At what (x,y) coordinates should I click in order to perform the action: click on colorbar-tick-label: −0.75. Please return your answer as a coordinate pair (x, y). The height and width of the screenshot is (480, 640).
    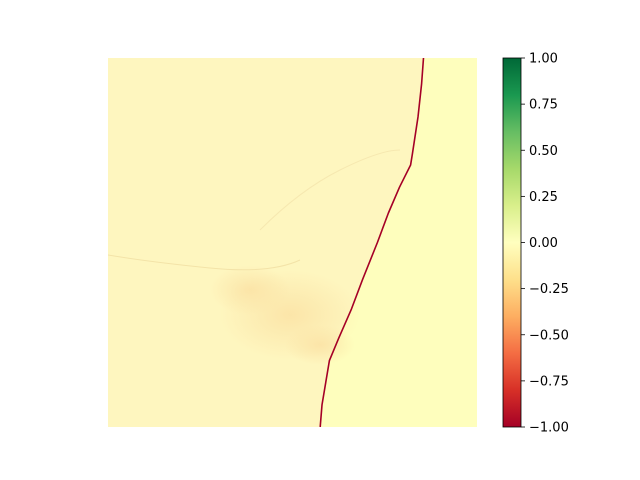
    Looking at the image, I should click on (549, 381).